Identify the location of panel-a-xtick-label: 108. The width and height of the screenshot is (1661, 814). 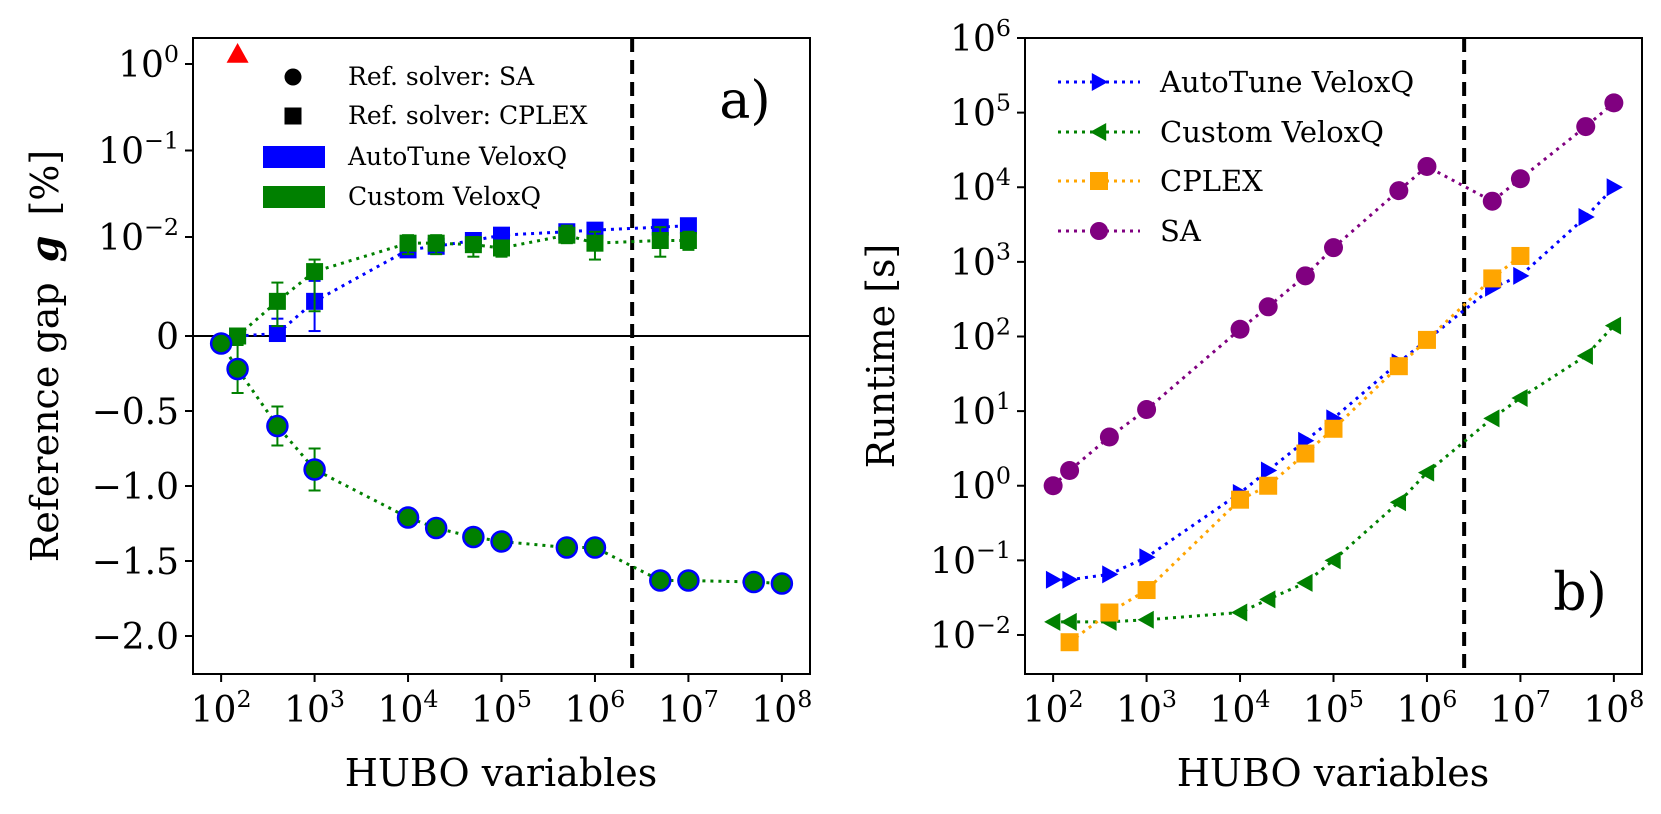
(781, 708).